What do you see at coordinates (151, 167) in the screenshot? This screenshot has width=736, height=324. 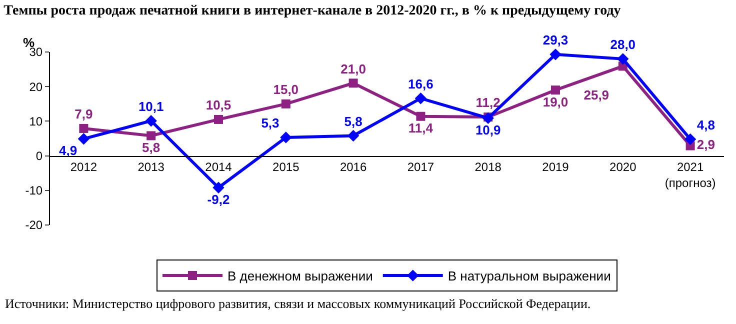 I see `x-tick-label: 2013` at bounding box center [151, 167].